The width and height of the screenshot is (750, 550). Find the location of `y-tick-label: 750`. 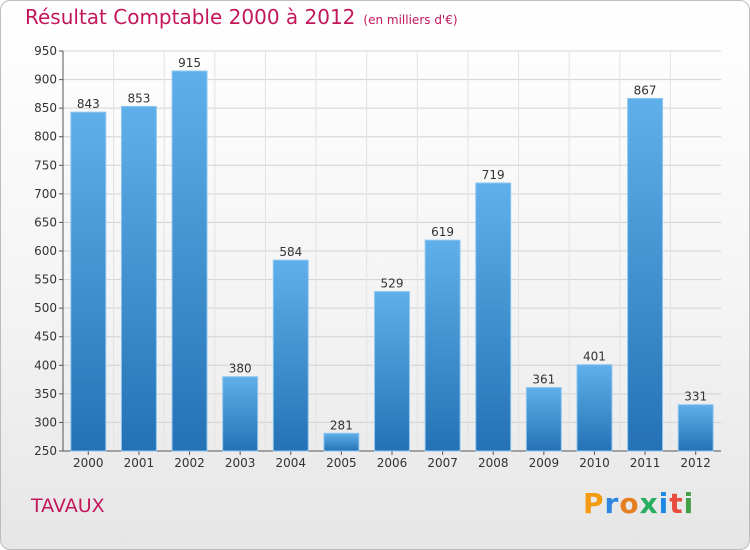

y-tick-label: 750 is located at coordinates (45, 165).